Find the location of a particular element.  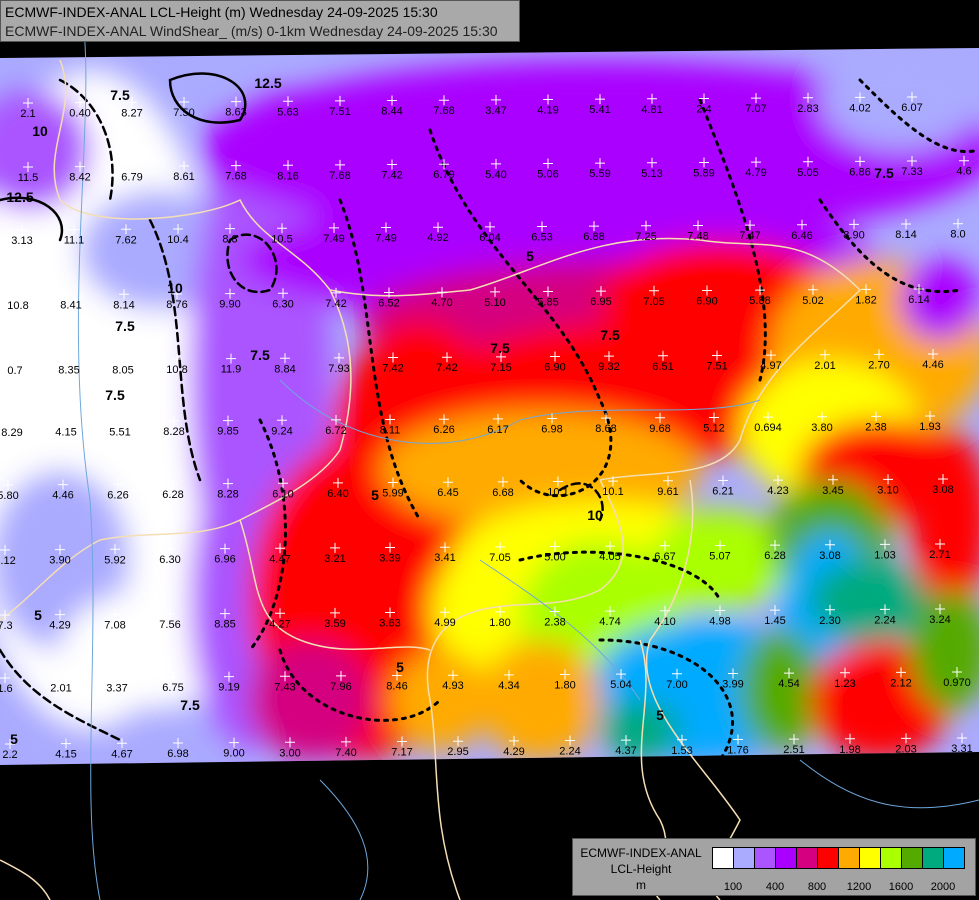

windshear-value-label: 7.96 is located at coordinates (340, 687).